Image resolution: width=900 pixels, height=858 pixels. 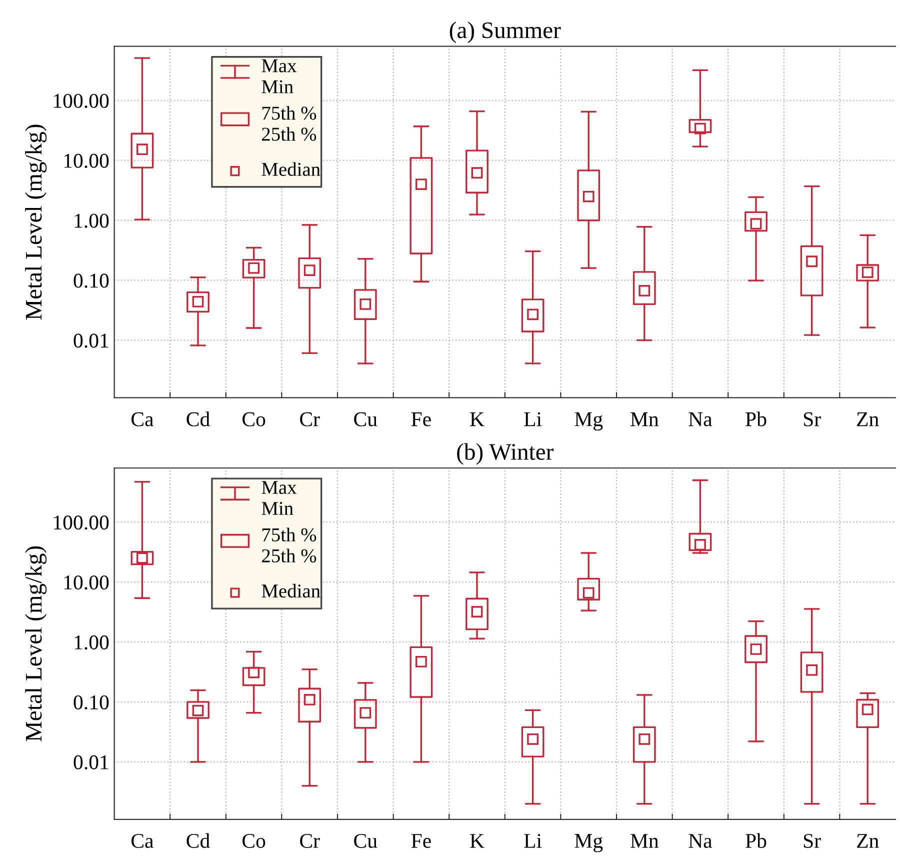 What do you see at coordinates (505, 454) in the screenshot?
I see `chart-title: (b) Winter` at bounding box center [505, 454].